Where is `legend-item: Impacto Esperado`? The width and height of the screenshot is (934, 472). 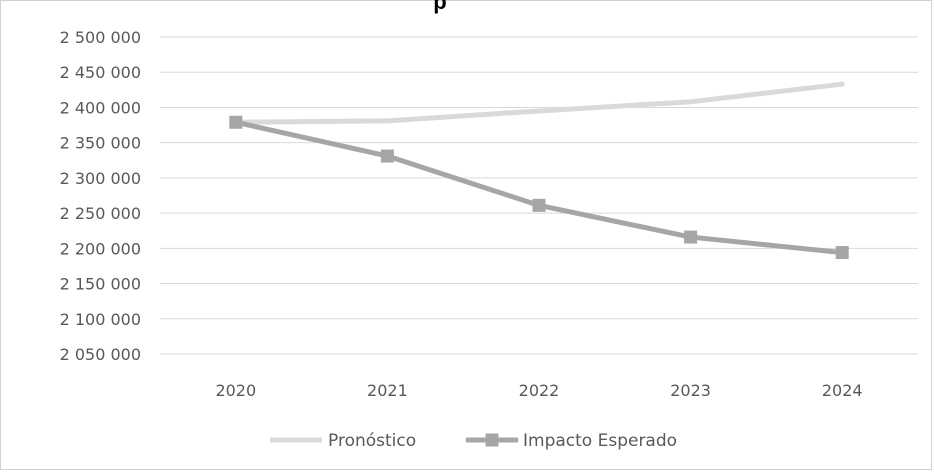
legend-item: Impacto Esperado is located at coordinates (571, 441).